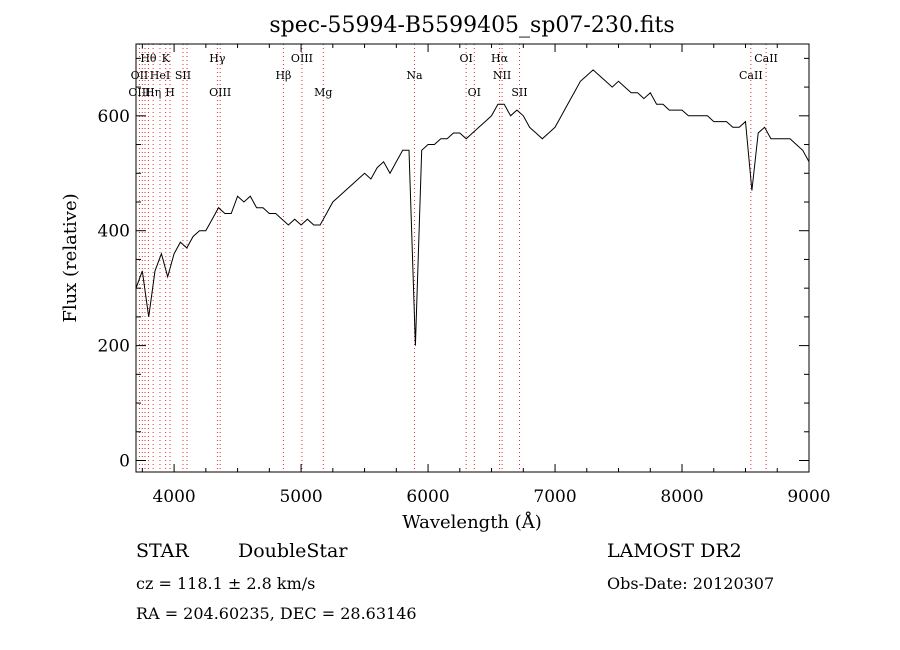  Describe the element at coordinates (173, 497) in the screenshot. I see `x-tick-label: 4000` at that location.